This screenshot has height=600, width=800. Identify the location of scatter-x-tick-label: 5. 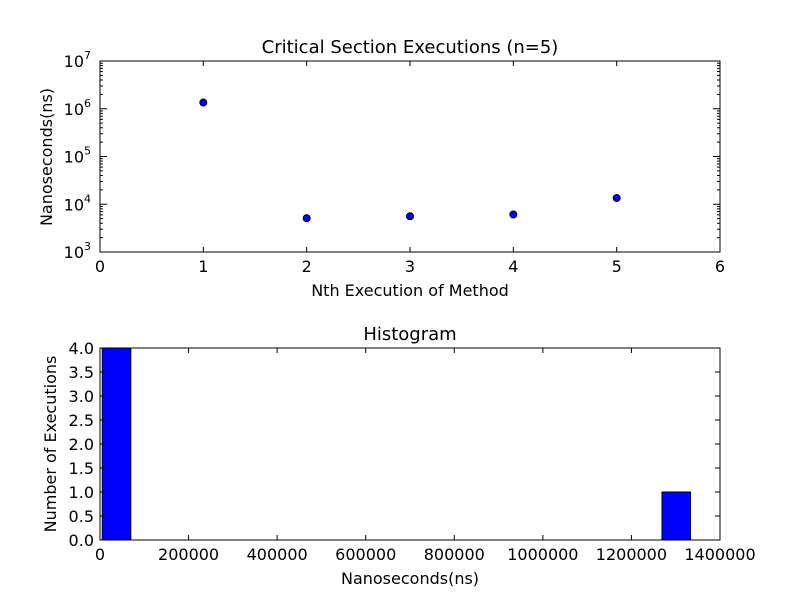
(617, 266).